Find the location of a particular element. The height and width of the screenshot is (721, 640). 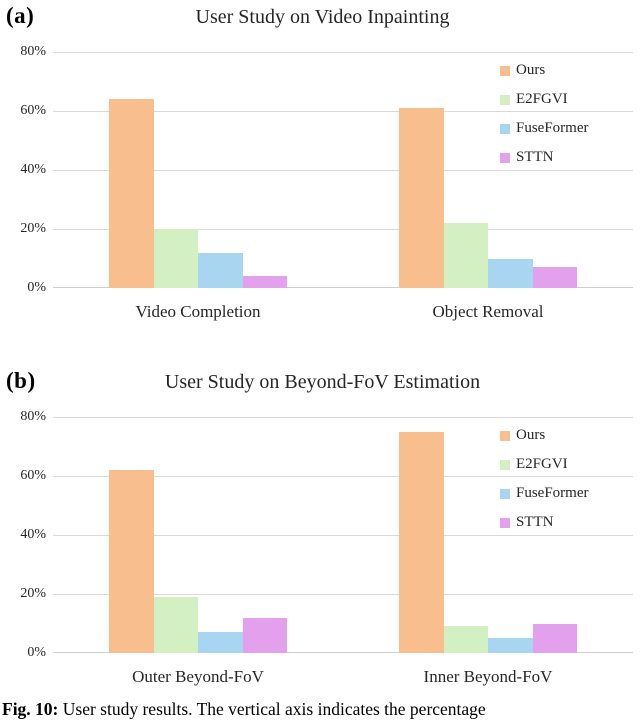

legend-b: Ours E2FGVI FuseFormer STTN is located at coordinates (544, 479).